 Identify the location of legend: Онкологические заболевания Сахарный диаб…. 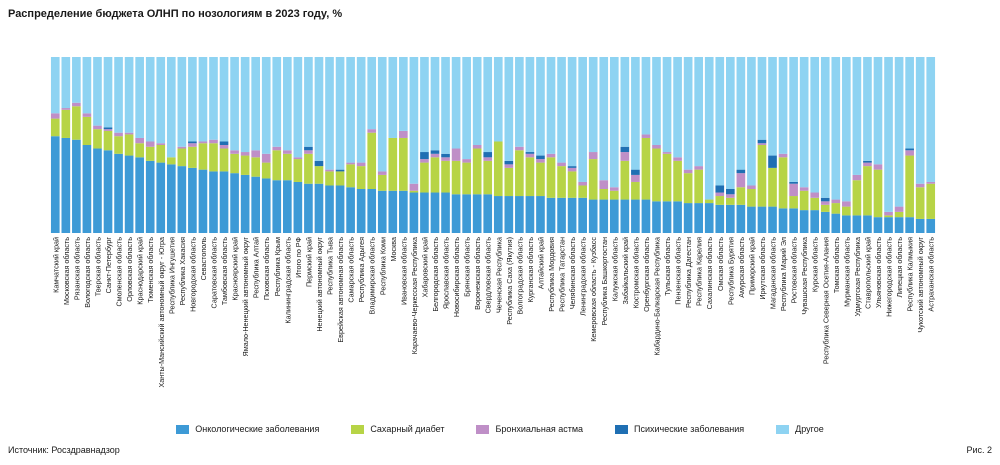
(500, 429).